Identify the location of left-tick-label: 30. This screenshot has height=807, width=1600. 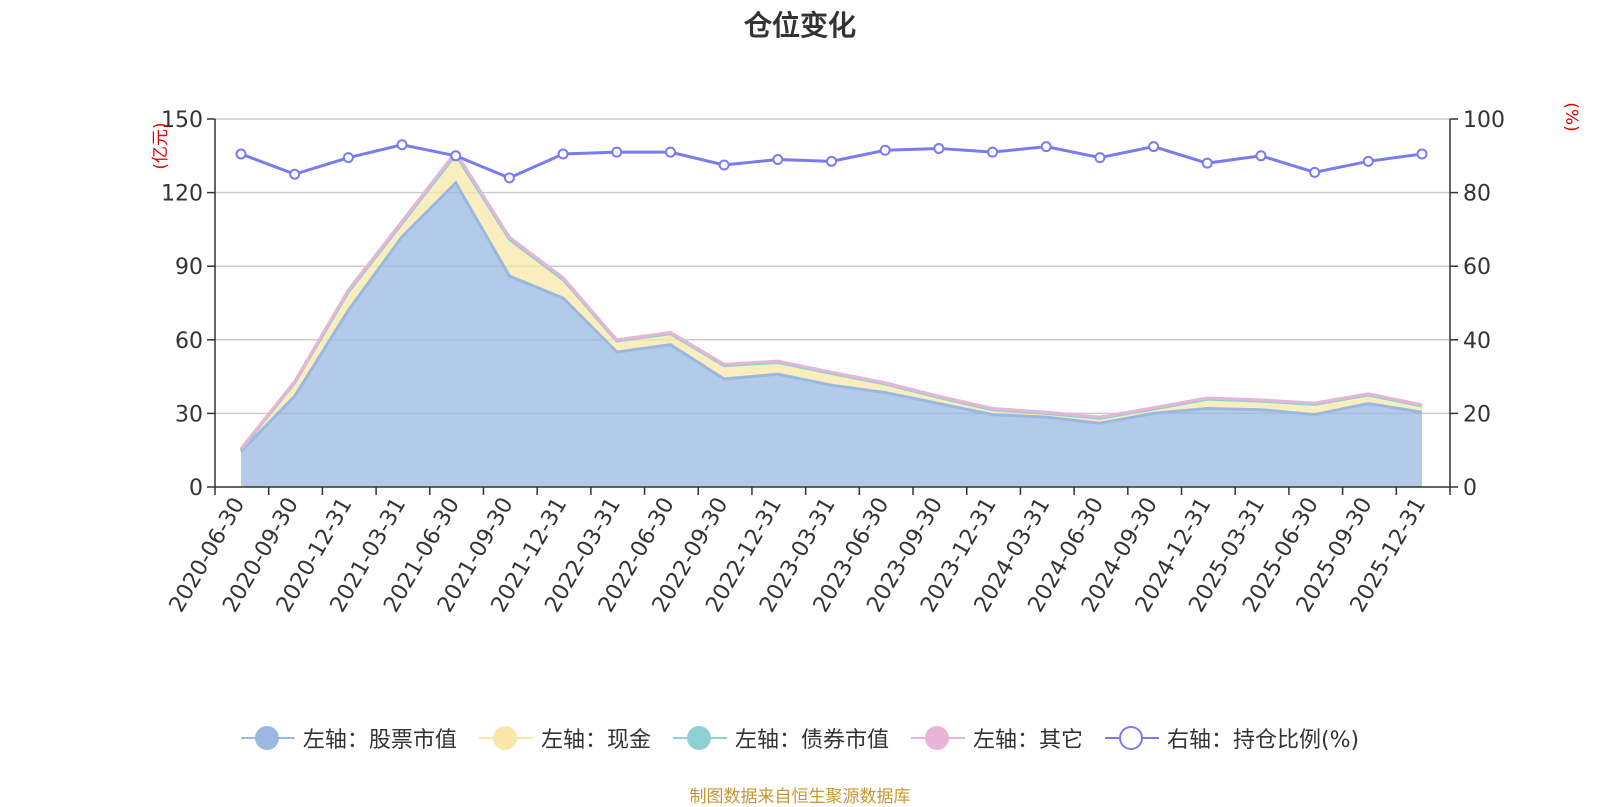
(189, 414).